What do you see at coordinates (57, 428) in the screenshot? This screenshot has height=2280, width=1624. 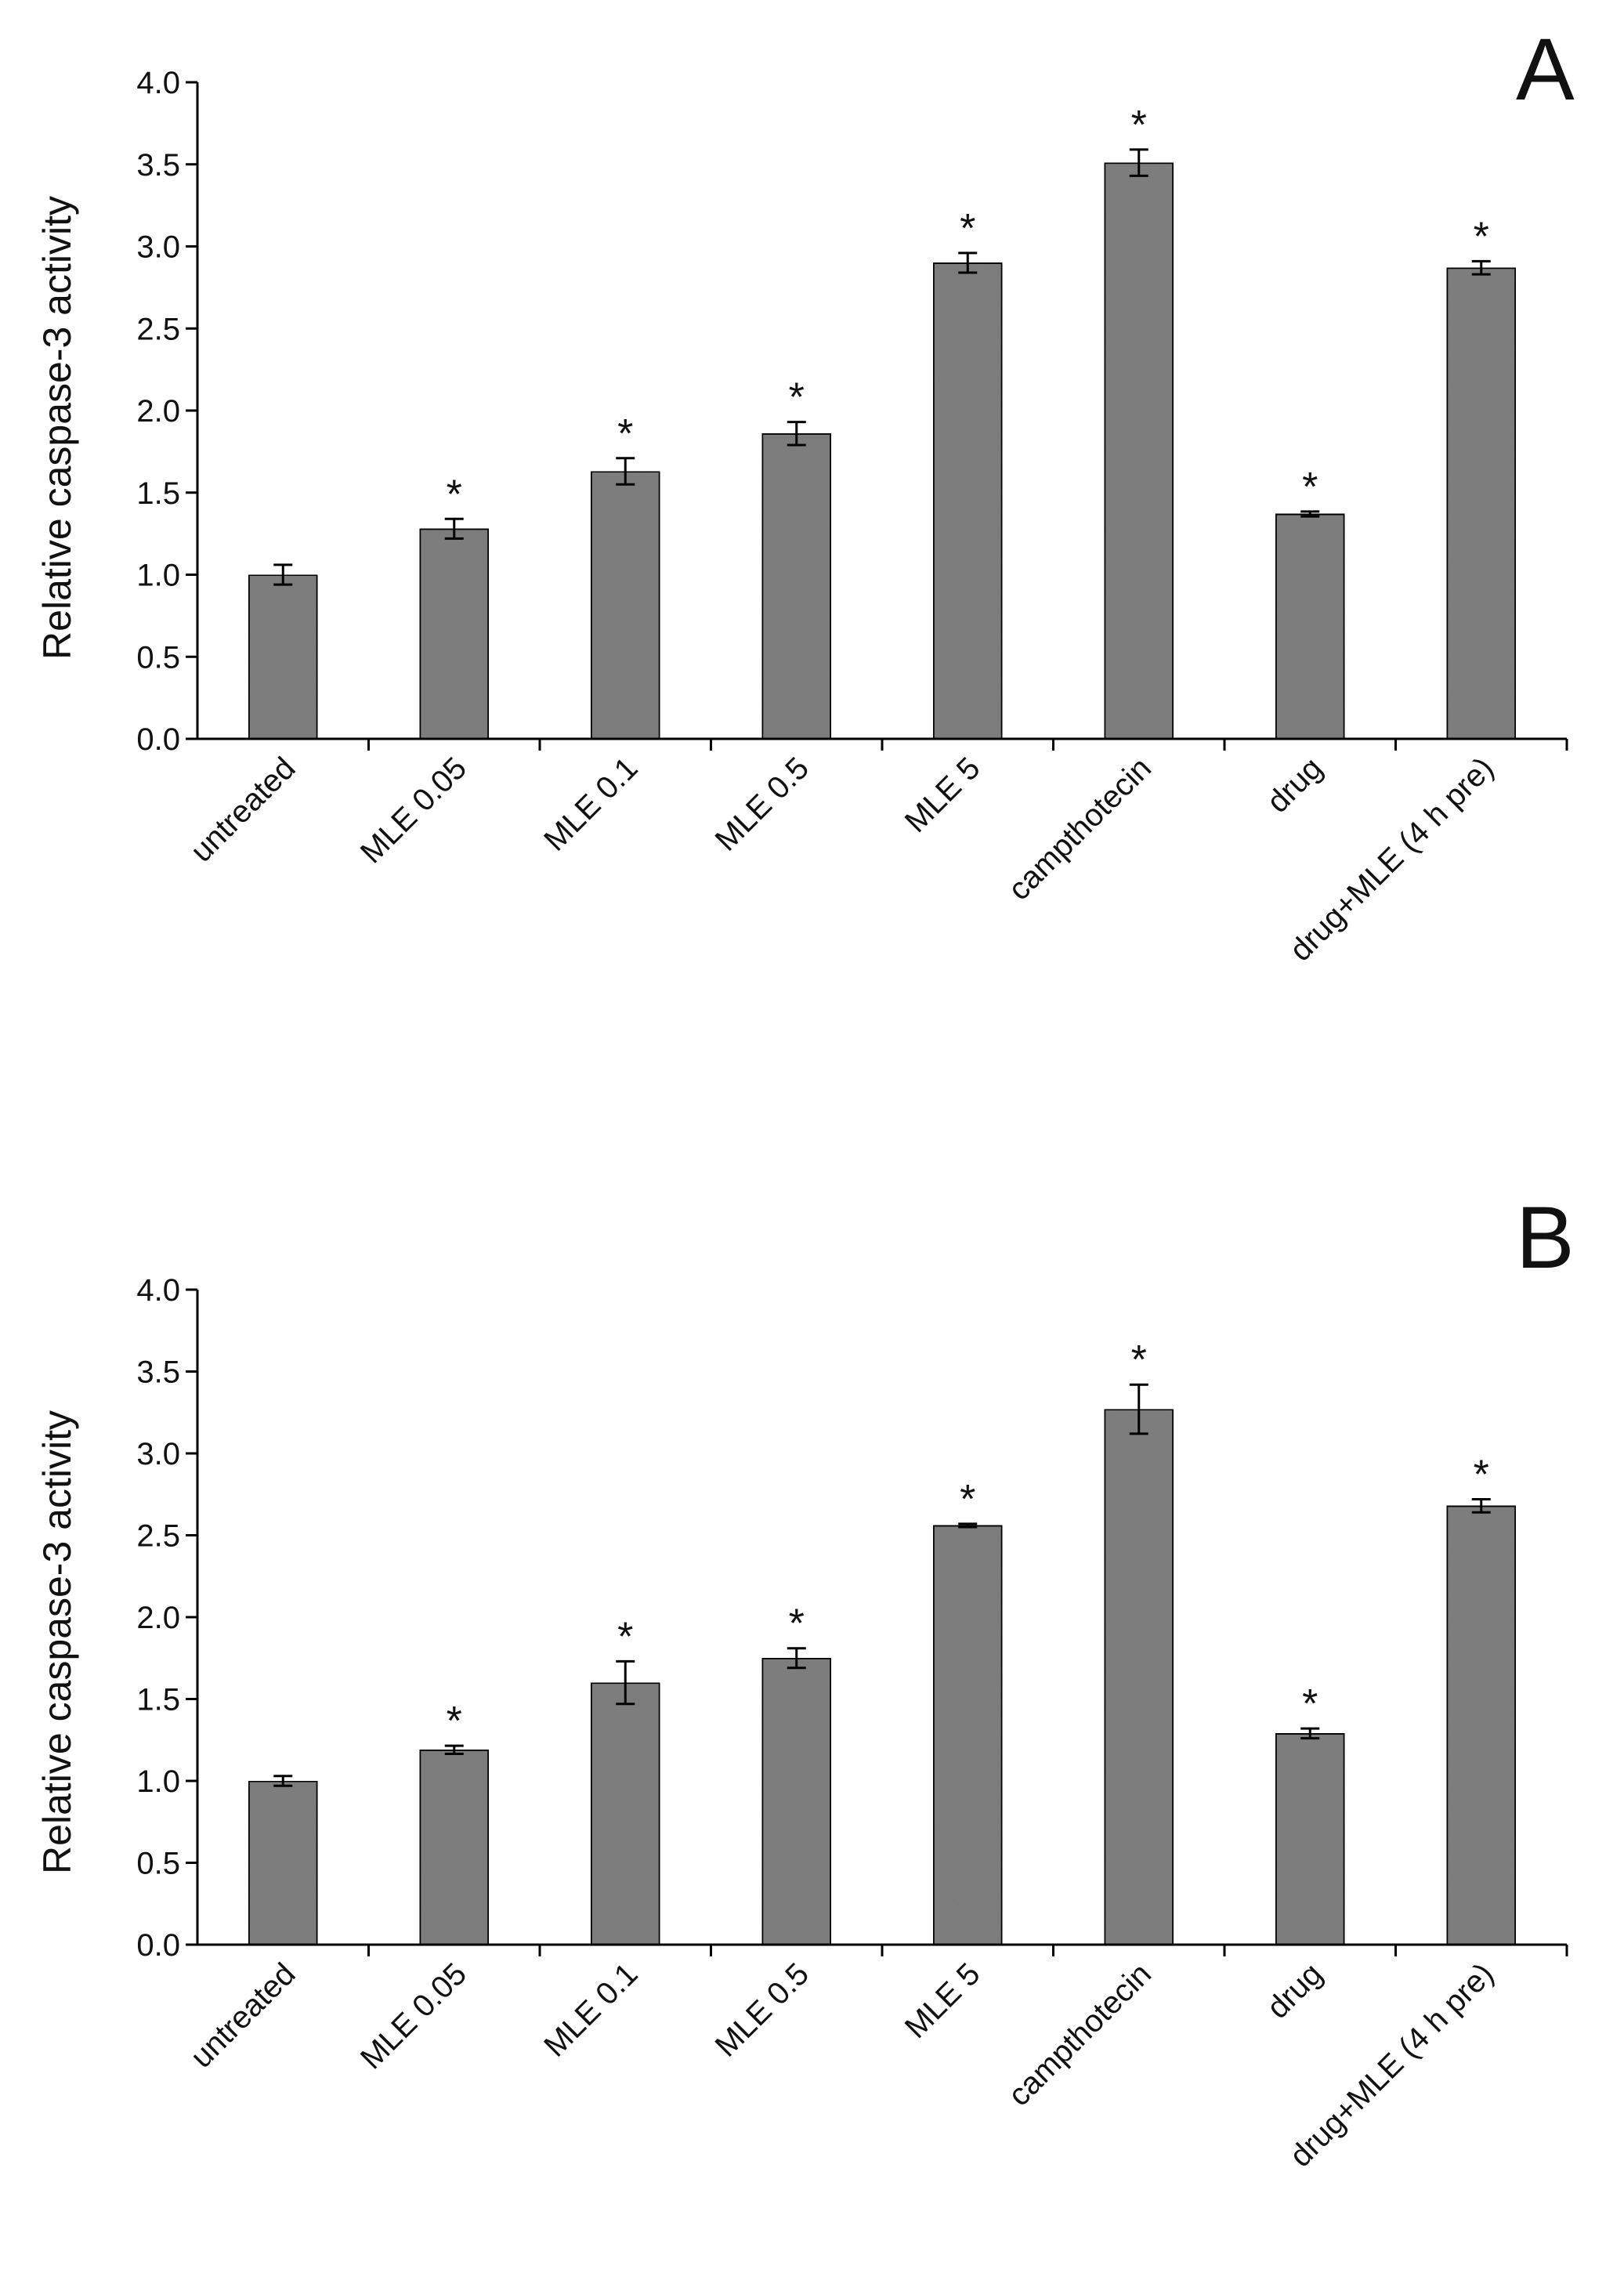 I see `panel-a-y-axis-title: Relative caspase-3 activity` at bounding box center [57, 428].